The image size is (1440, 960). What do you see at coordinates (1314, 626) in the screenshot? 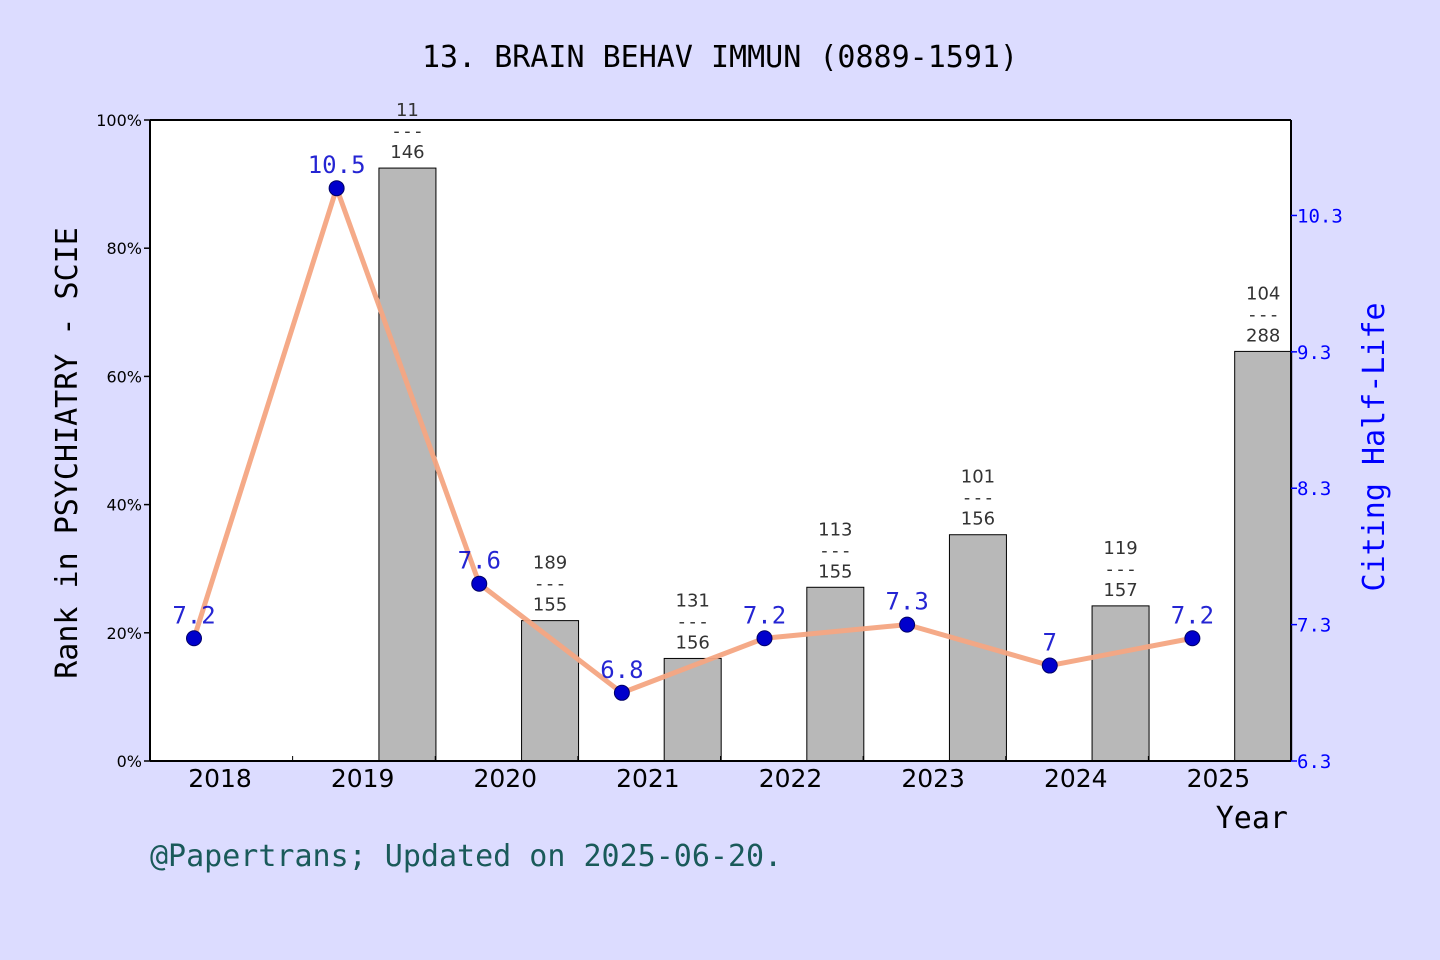
I see `y2-tick-label: 7.3` at bounding box center [1314, 626].